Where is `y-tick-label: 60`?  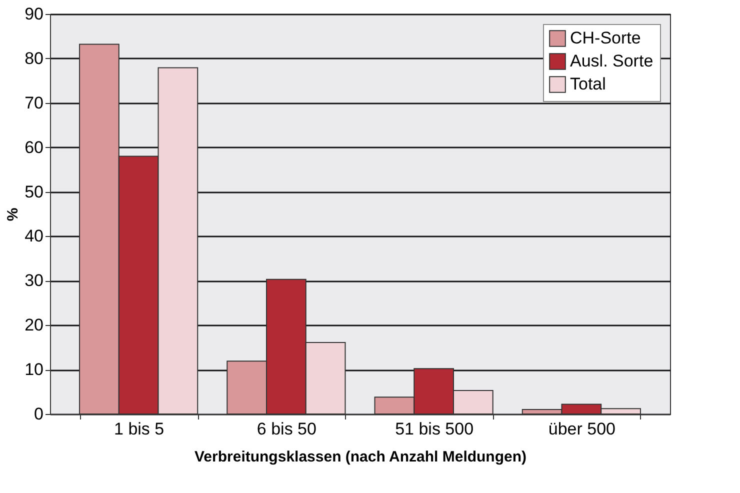
y-tick-label: 60 is located at coordinates (34, 147).